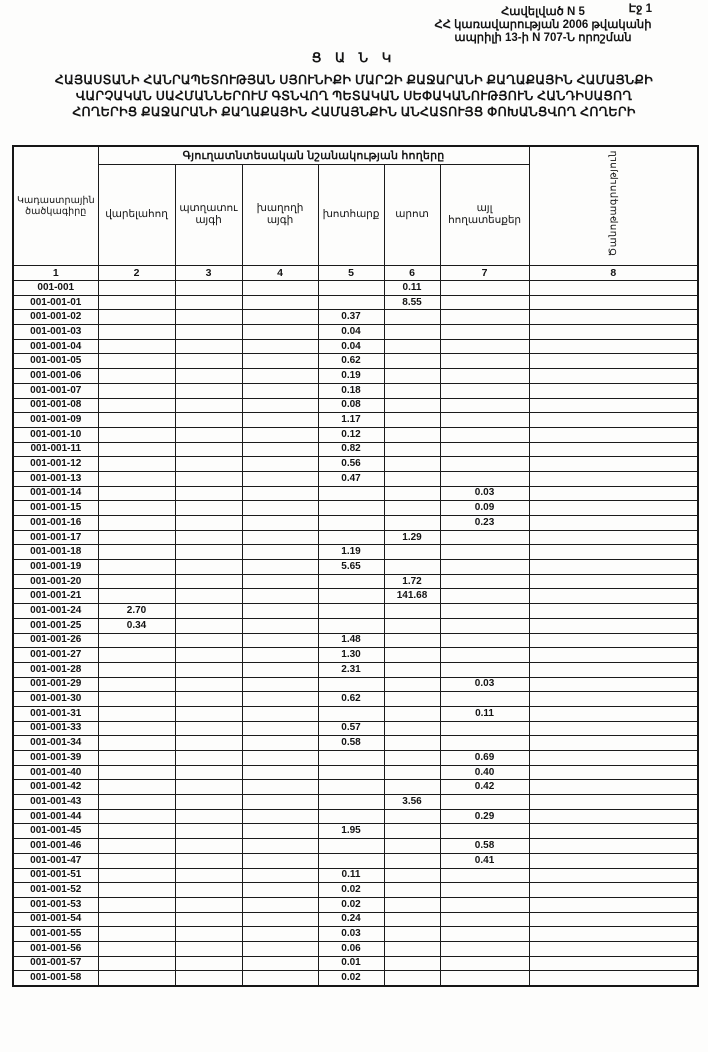 The height and width of the screenshot is (1052, 708). What do you see at coordinates (55, 743) in the screenshot?
I see `row-cadastral-code: 001-001-34` at bounding box center [55, 743].